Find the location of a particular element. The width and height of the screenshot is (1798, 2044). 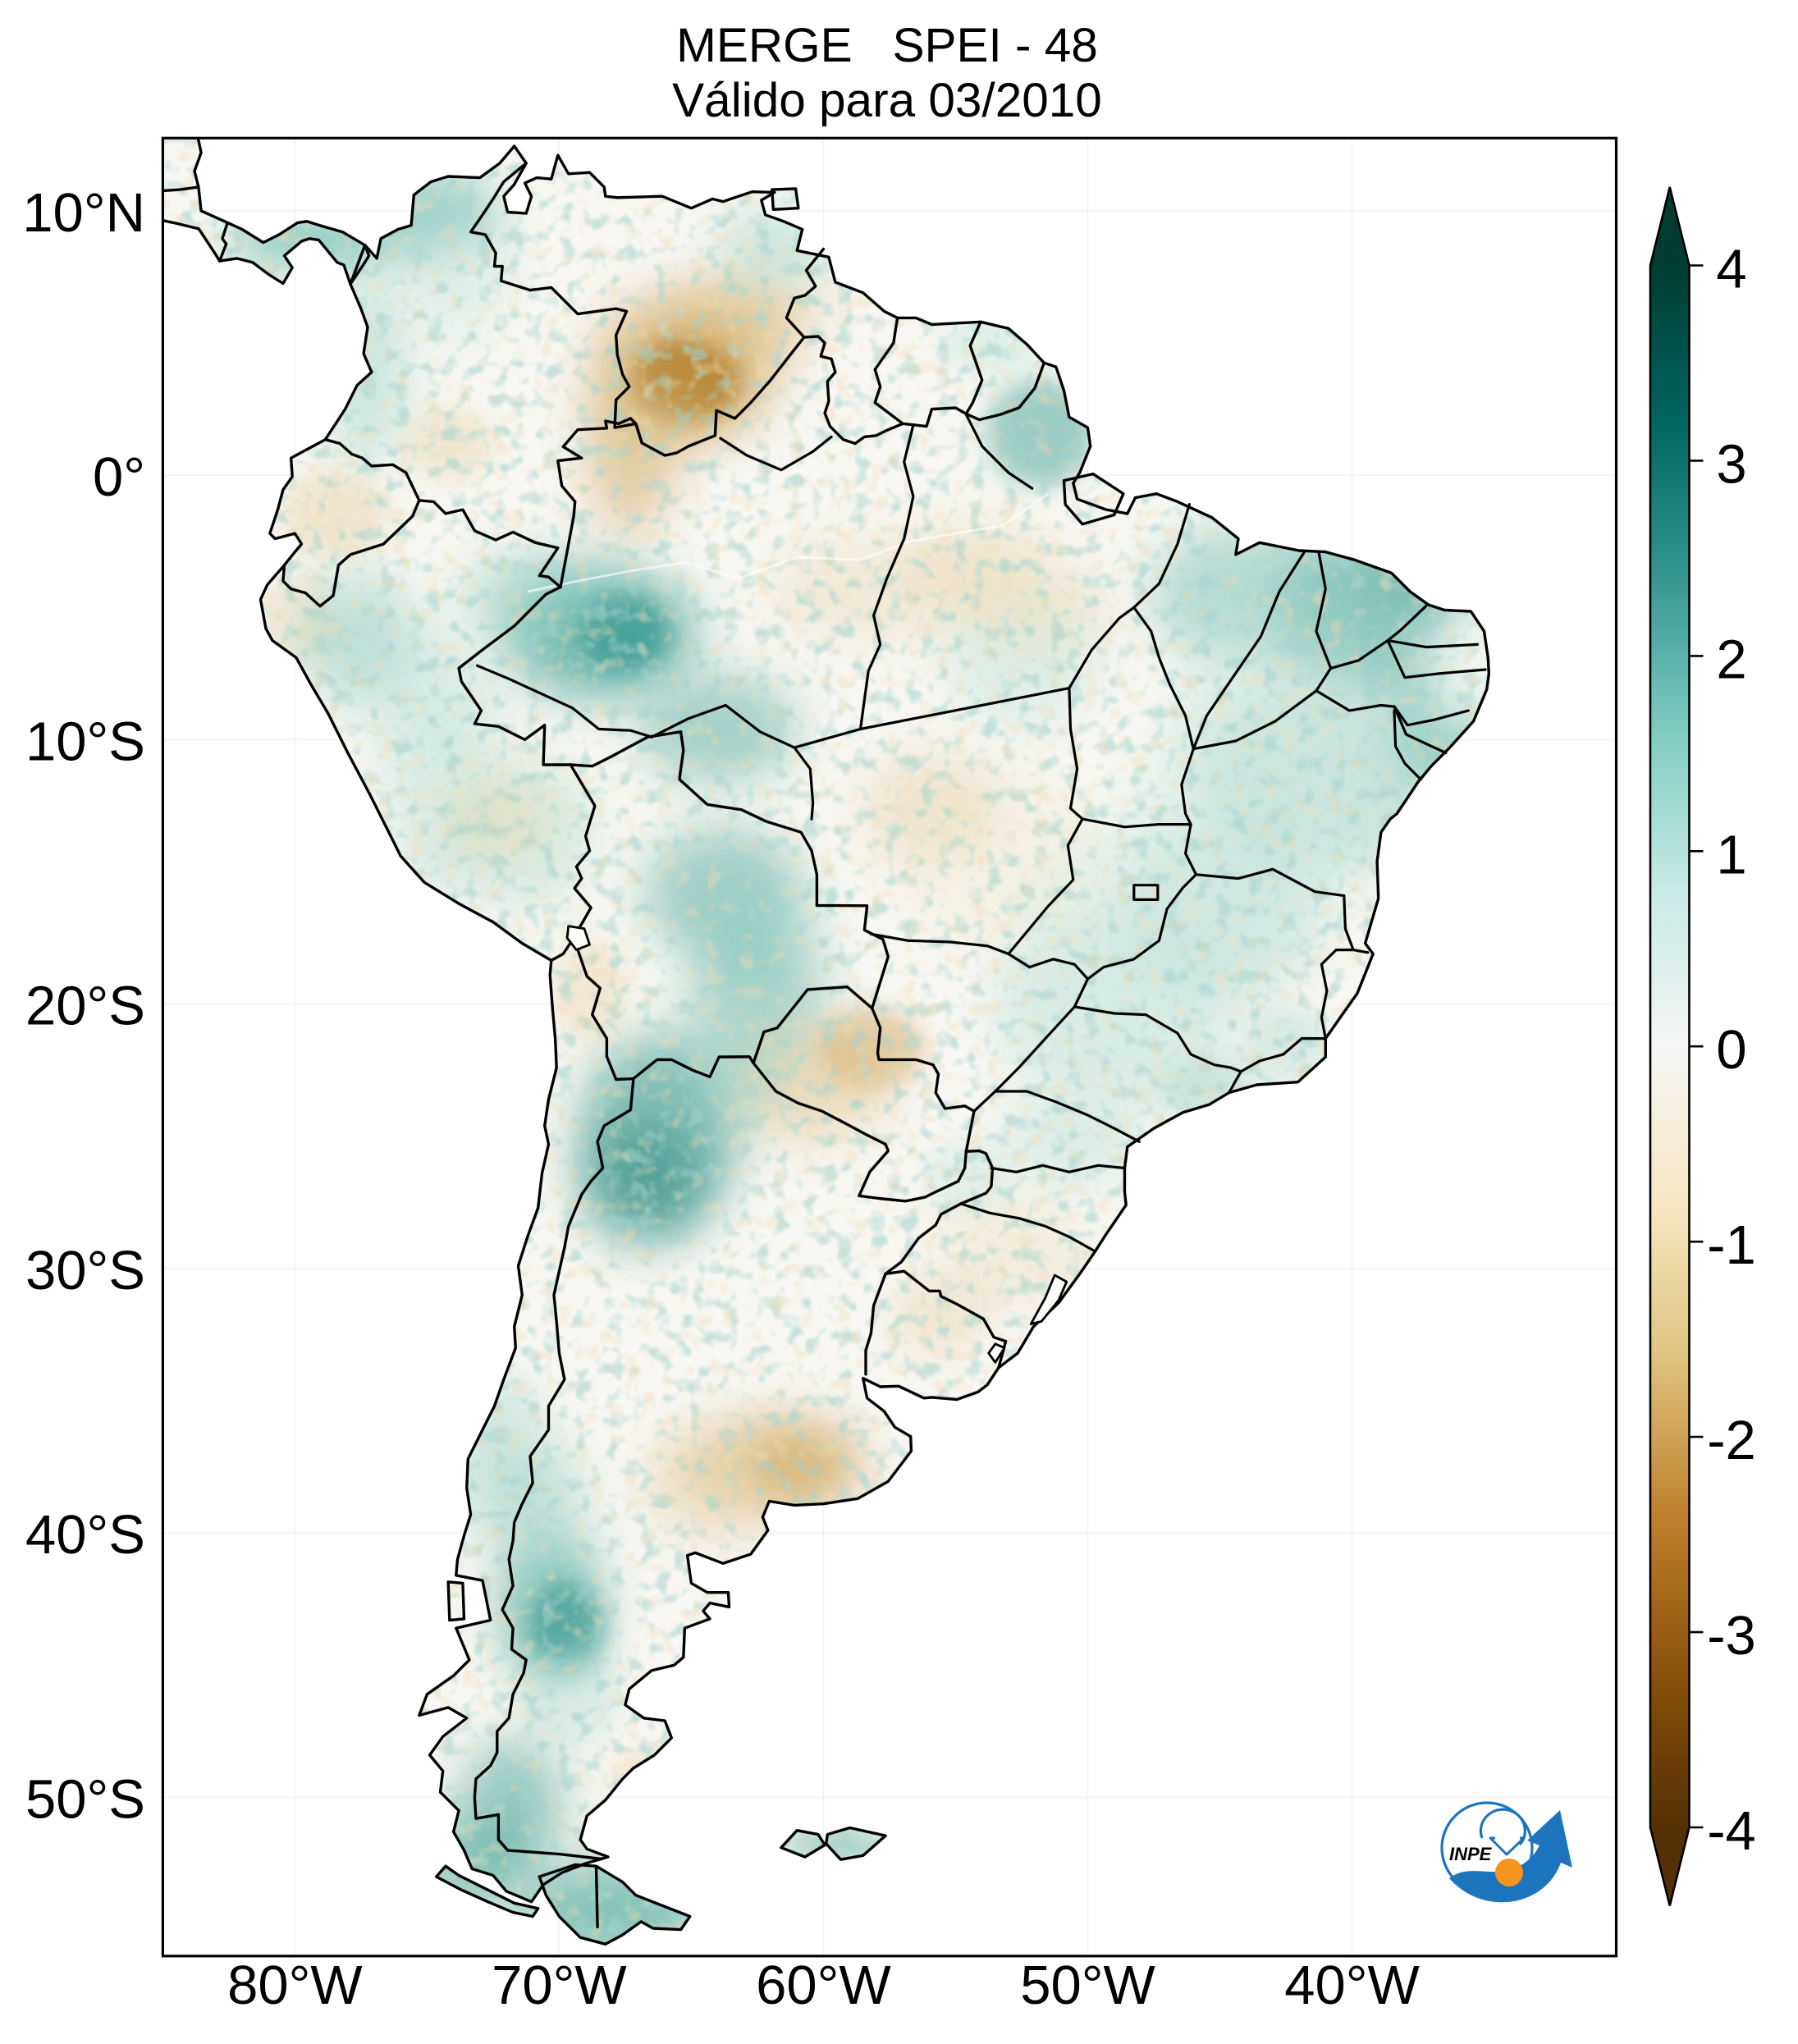

svg-text: 4 is located at coordinates (1731, 269).